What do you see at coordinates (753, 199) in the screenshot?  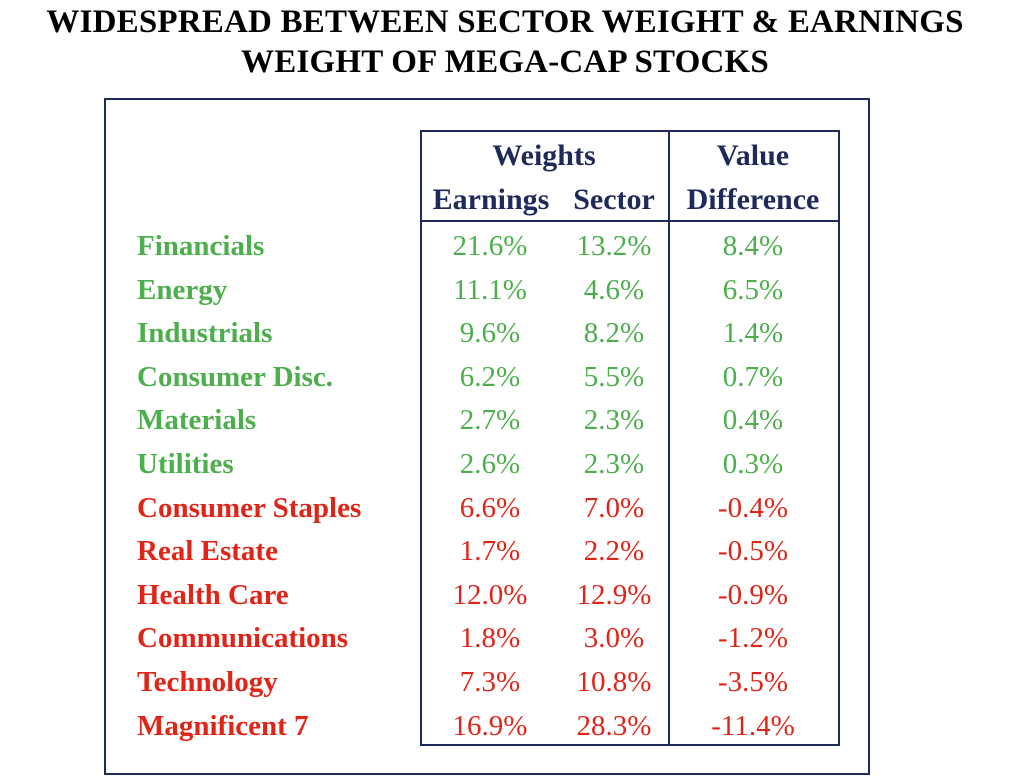 I see `header-difference: Difference` at bounding box center [753, 199].